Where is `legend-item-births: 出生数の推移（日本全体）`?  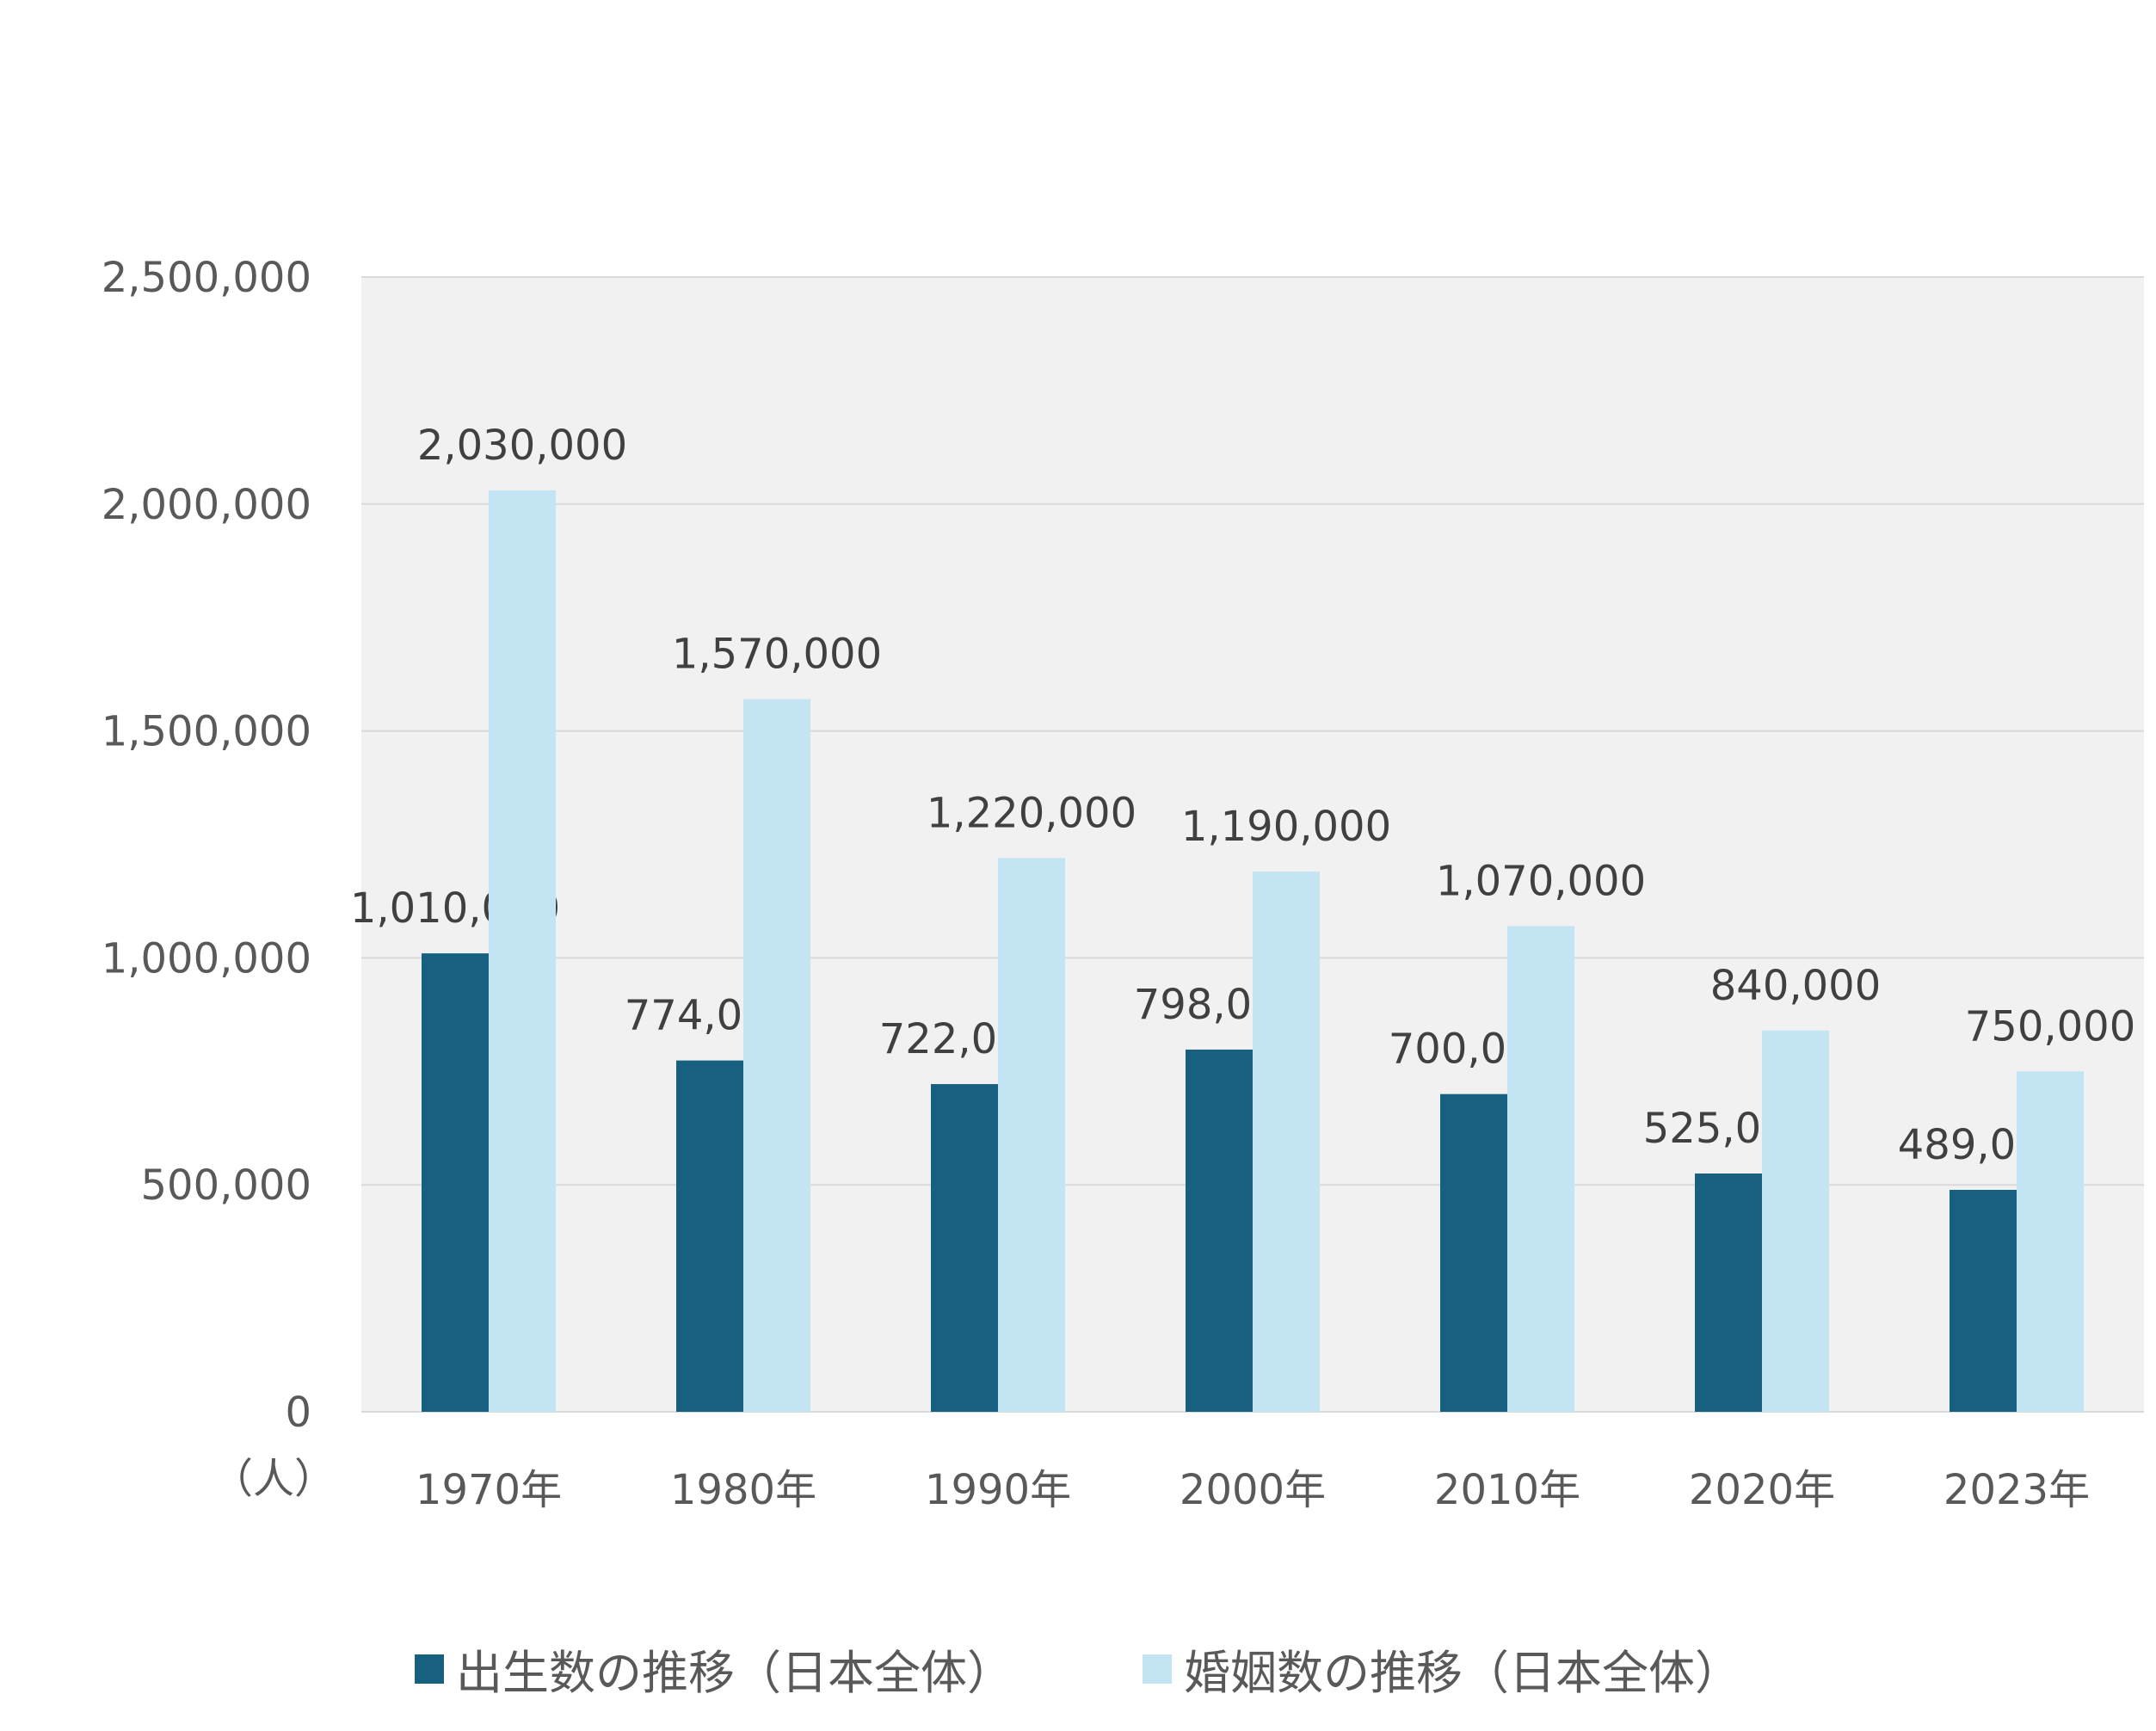 legend-item-births: 出生数の推移（日本全体） is located at coordinates (714, 1669).